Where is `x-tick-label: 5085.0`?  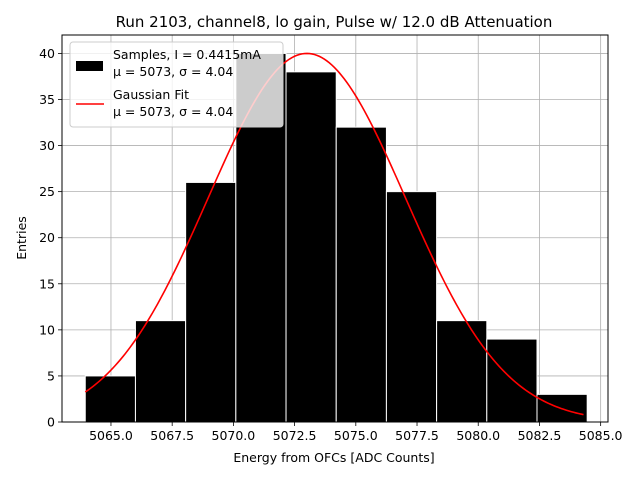 x-tick-label: 5085.0 is located at coordinates (601, 435).